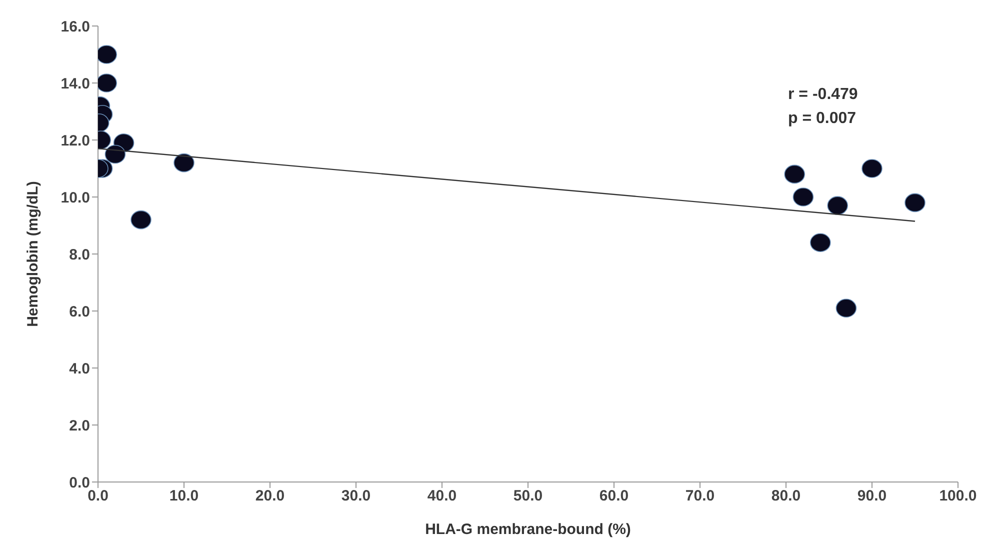  I want to click on x-tick-label: 20.0, so click(270, 496).